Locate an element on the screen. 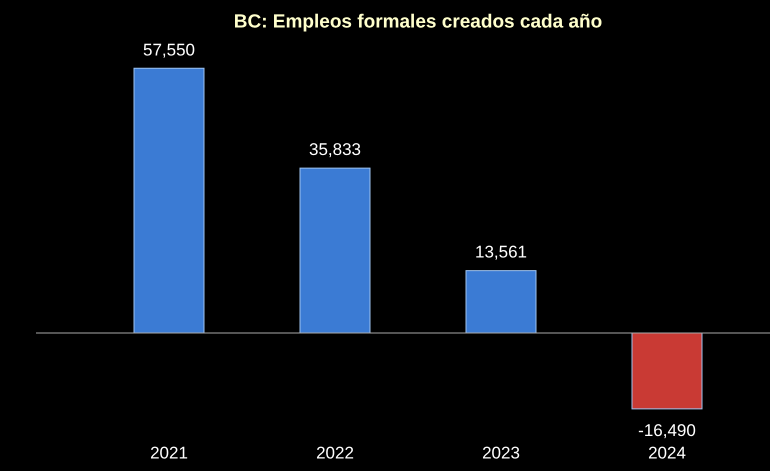  data-label: -16,490 is located at coordinates (667, 430).